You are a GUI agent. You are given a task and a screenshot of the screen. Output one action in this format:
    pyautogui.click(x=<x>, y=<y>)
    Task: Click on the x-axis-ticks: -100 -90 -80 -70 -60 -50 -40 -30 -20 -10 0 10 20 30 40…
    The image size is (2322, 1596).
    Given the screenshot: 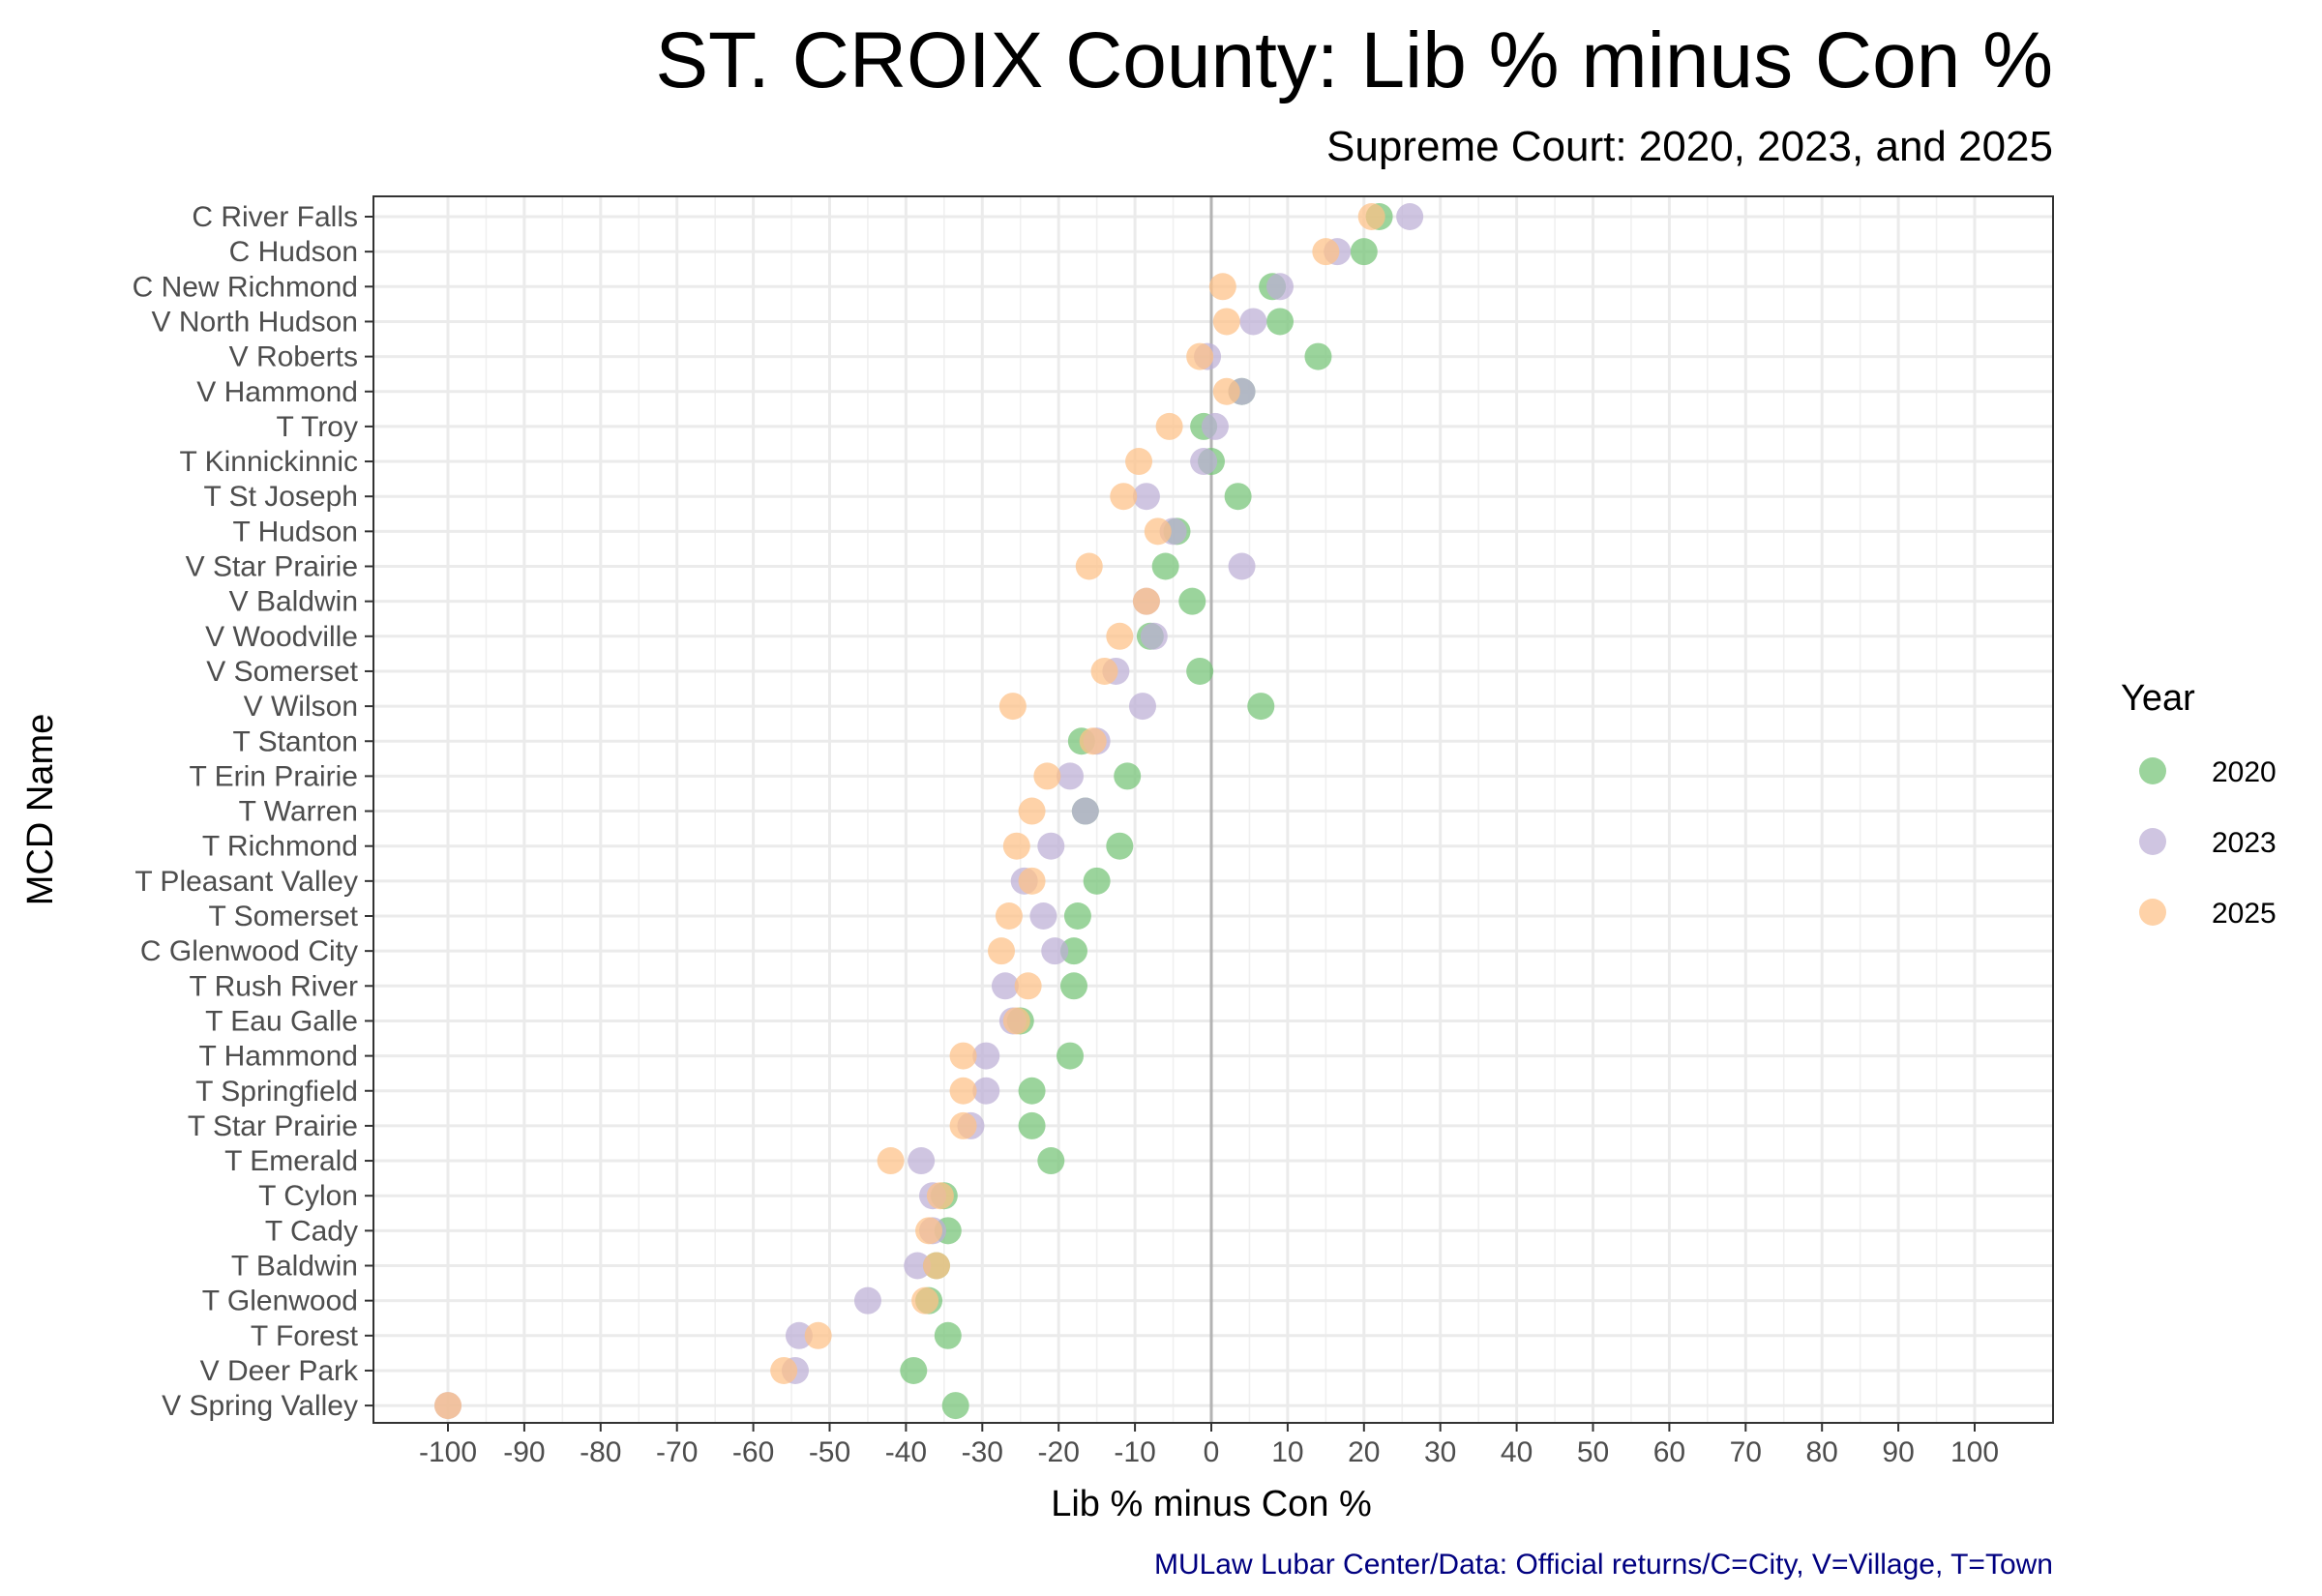 What is the action you would take?
    pyautogui.click(x=1209, y=1445)
    